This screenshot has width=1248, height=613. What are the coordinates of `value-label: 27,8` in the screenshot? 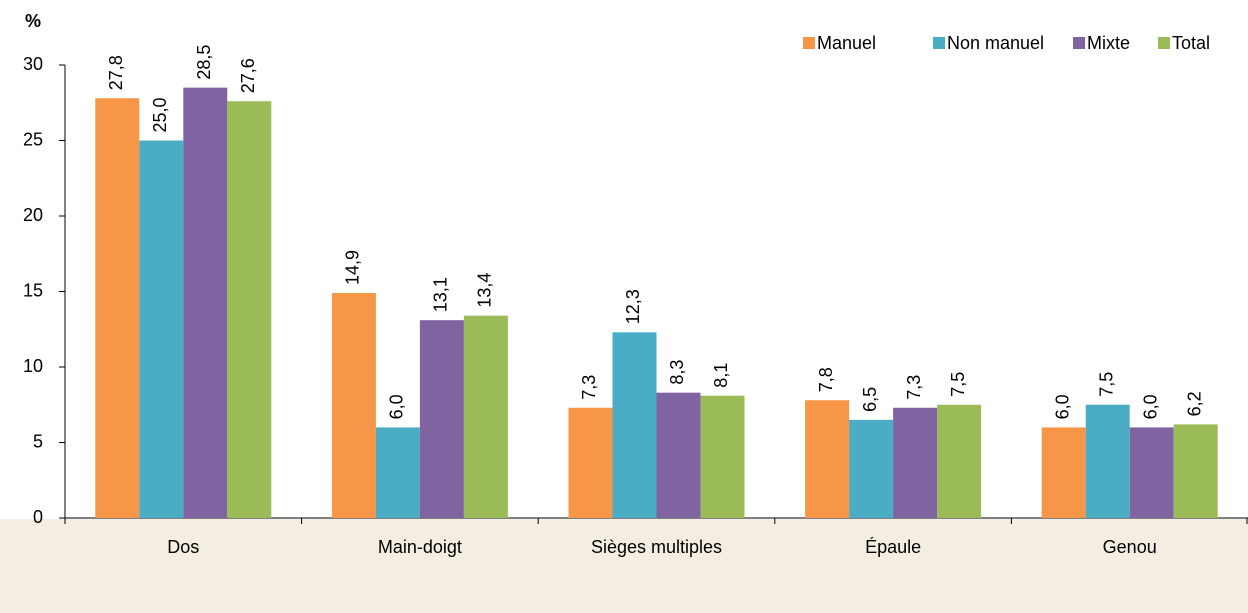 It's located at (116, 72).